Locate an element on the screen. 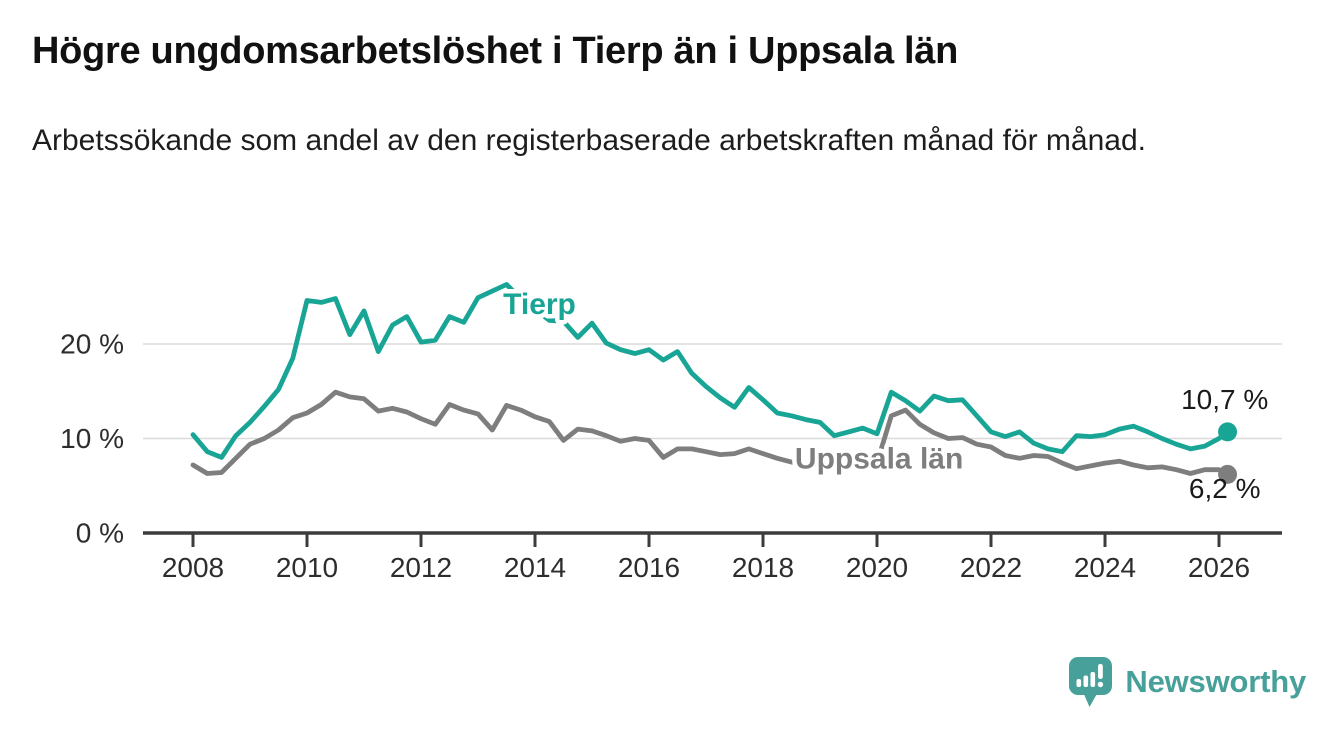  end-value-label: 6,2 % is located at coordinates (1225, 488).